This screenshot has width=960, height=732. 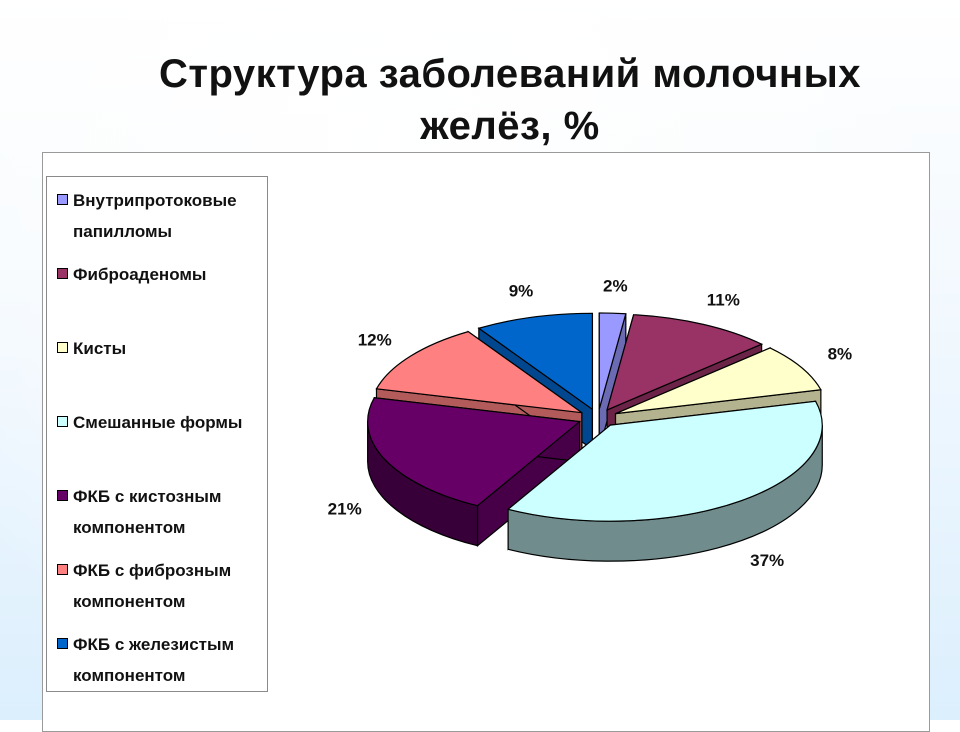 I want to click on data-label-0: 2%, so click(x=615, y=286).